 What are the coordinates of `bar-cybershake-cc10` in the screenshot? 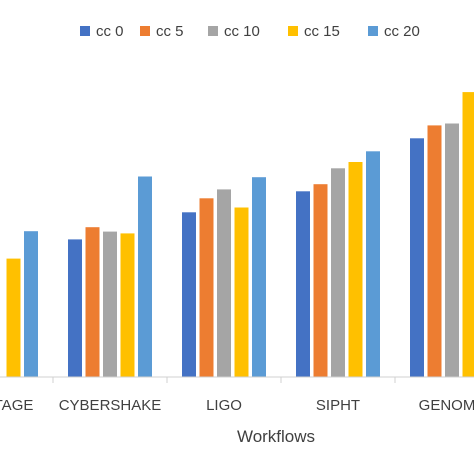 It's located at (110, 304).